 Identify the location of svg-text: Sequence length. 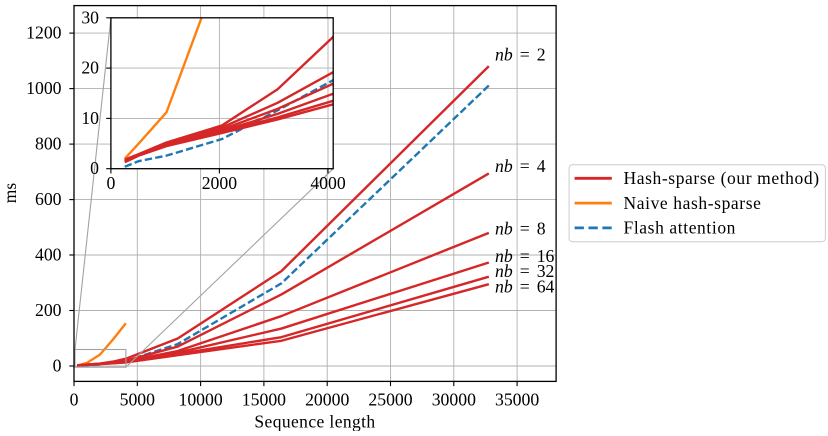
(314, 422).